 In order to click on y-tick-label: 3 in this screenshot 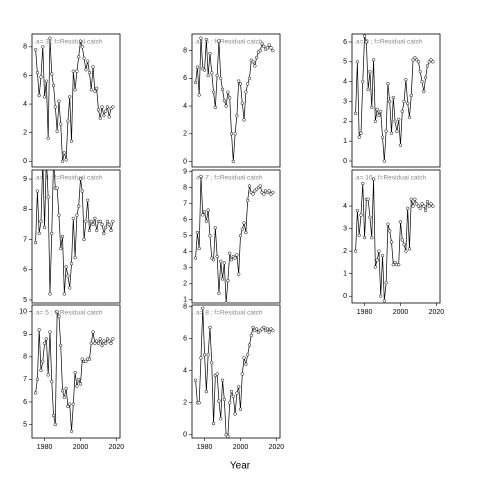, I will do `click(345, 228)`.